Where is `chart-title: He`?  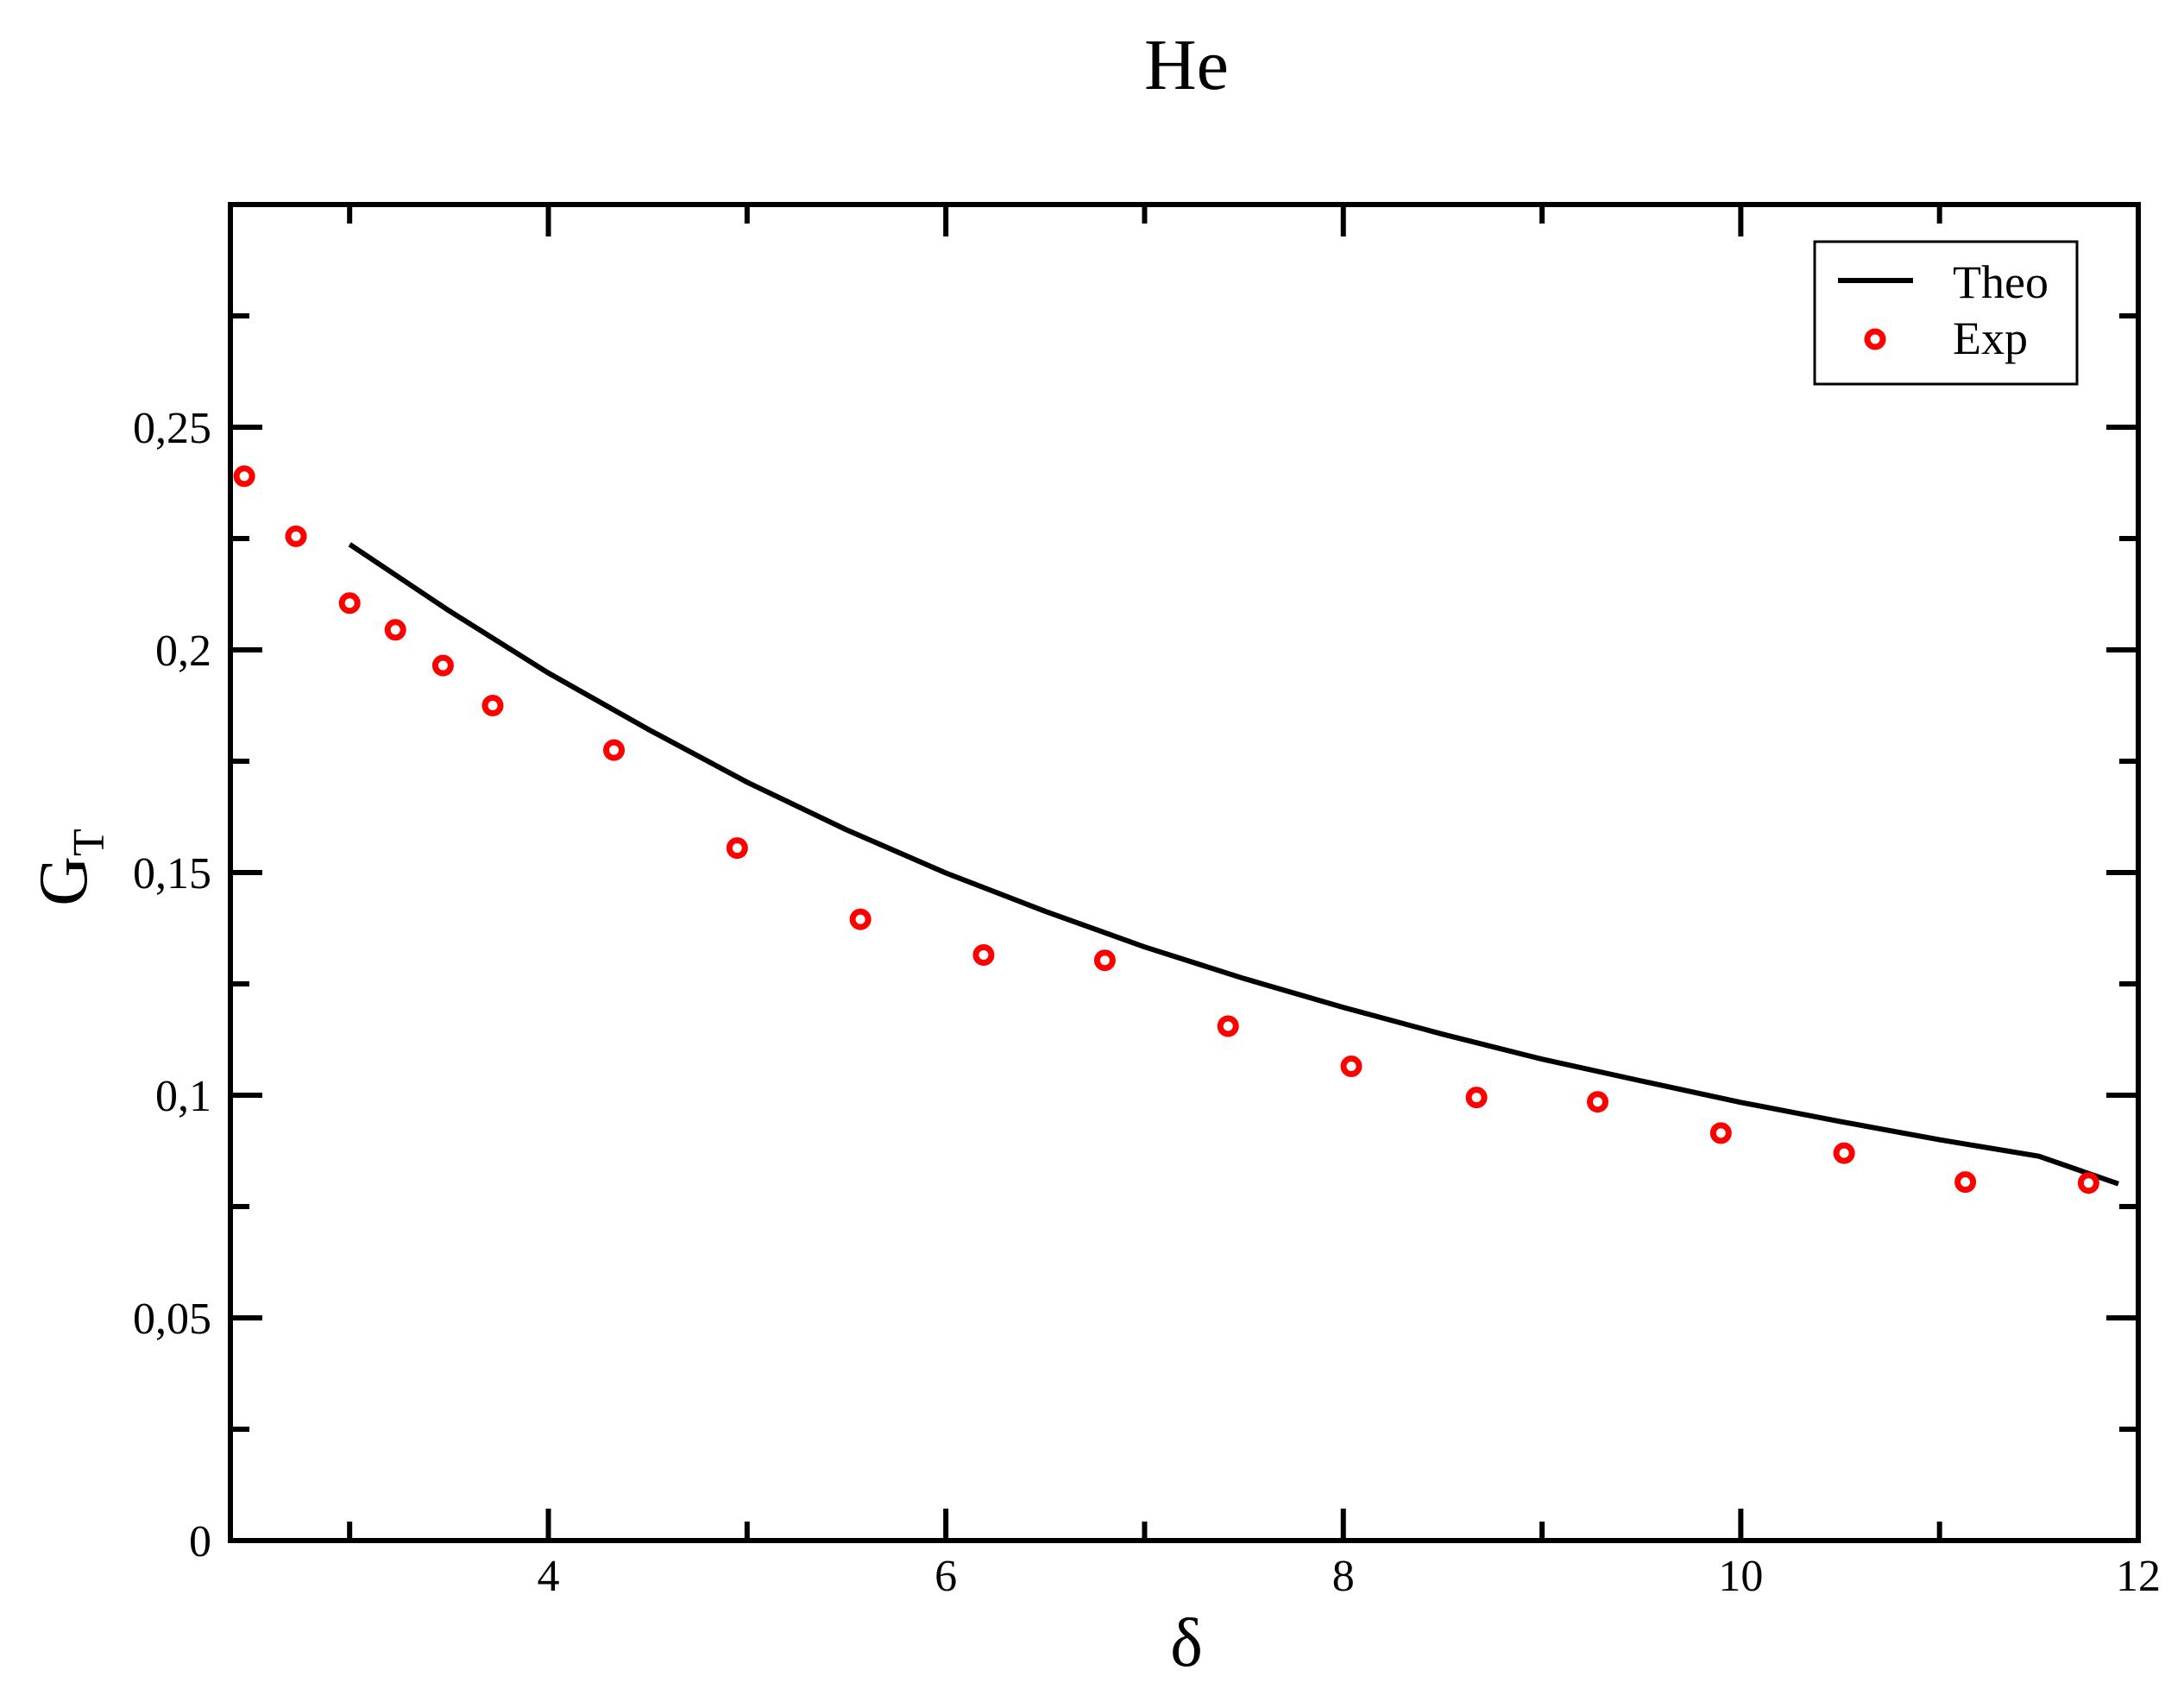
chart-title: He is located at coordinates (1186, 65).